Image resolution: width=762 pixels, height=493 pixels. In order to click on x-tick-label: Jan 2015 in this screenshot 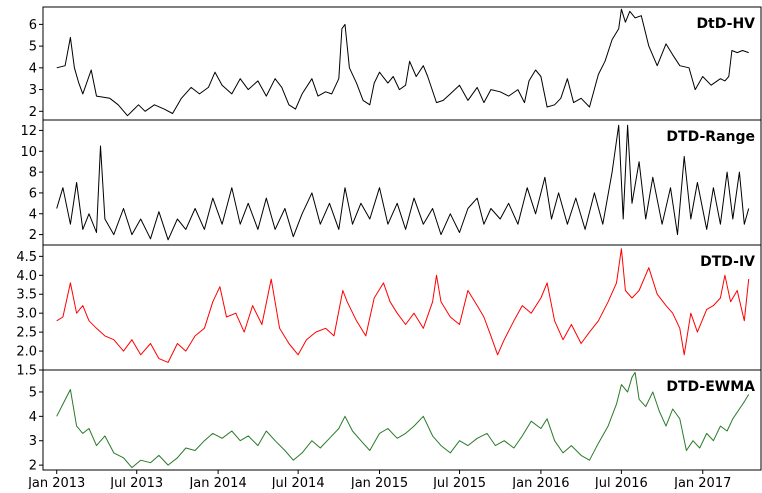, I will do `click(379, 482)`.